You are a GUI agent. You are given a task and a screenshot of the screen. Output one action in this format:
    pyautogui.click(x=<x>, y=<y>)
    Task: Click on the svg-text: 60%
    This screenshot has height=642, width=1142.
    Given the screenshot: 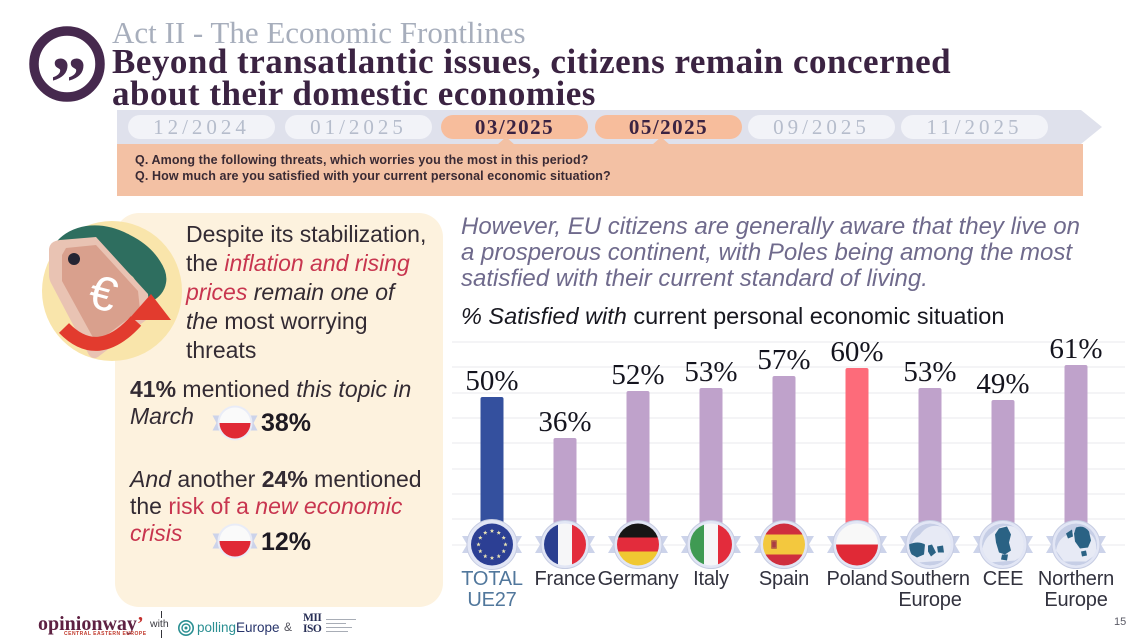 What is the action you would take?
    pyautogui.click(x=856, y=352)
    